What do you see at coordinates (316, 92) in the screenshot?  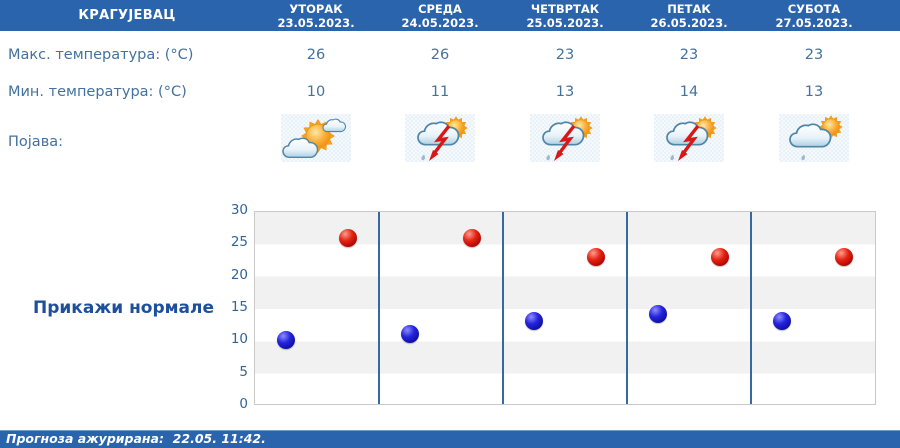 I see `min-temp-value: 10` at bounding box center [316, 92].